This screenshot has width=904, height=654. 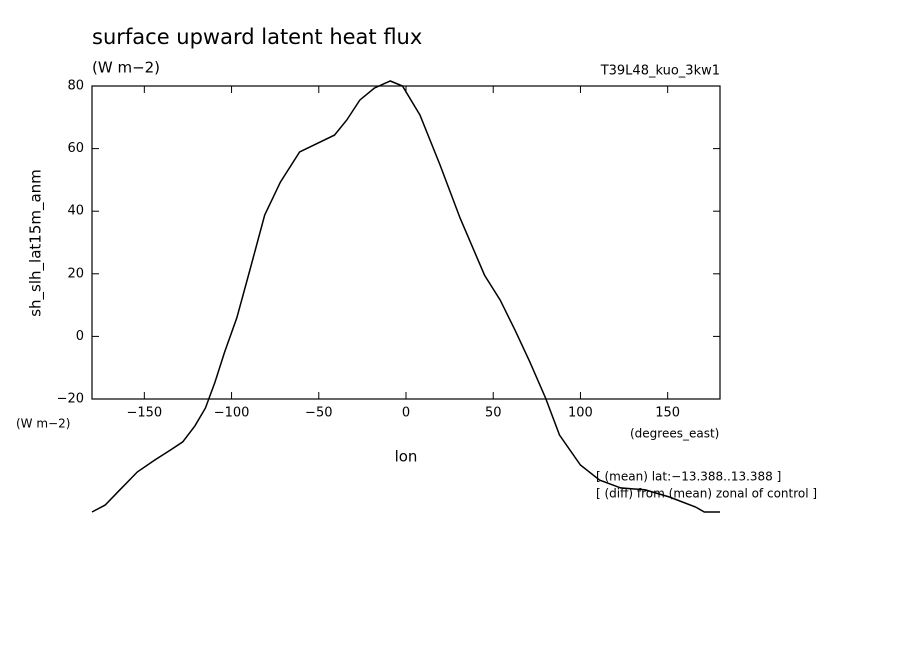 I want to click on annotation: [ (diff) from (mean) zonal of control ], so click(x=706, y=494).